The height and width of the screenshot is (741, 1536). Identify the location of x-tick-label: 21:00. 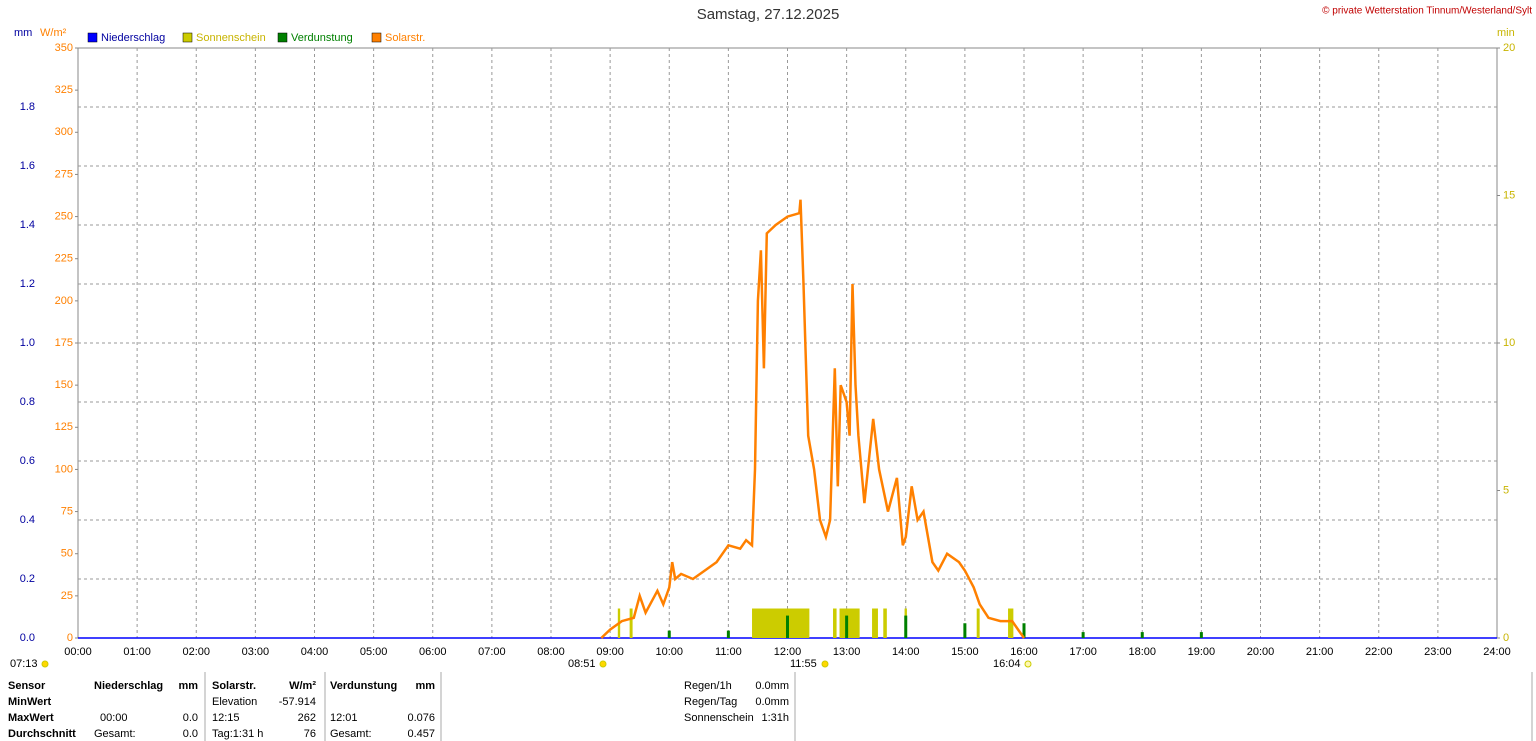
(1320, 652).